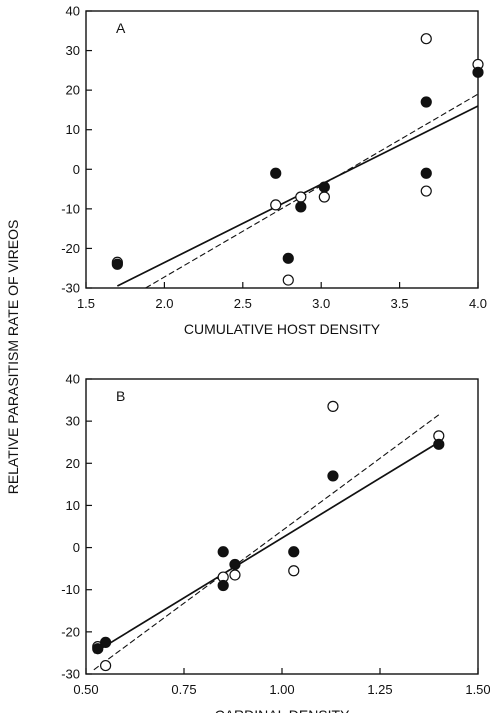 The height and width of the screenshot is (713, 490). Describe the element at coordinates (121, 28) in the screenshot. I see `panel-a-letter: A` at that location.